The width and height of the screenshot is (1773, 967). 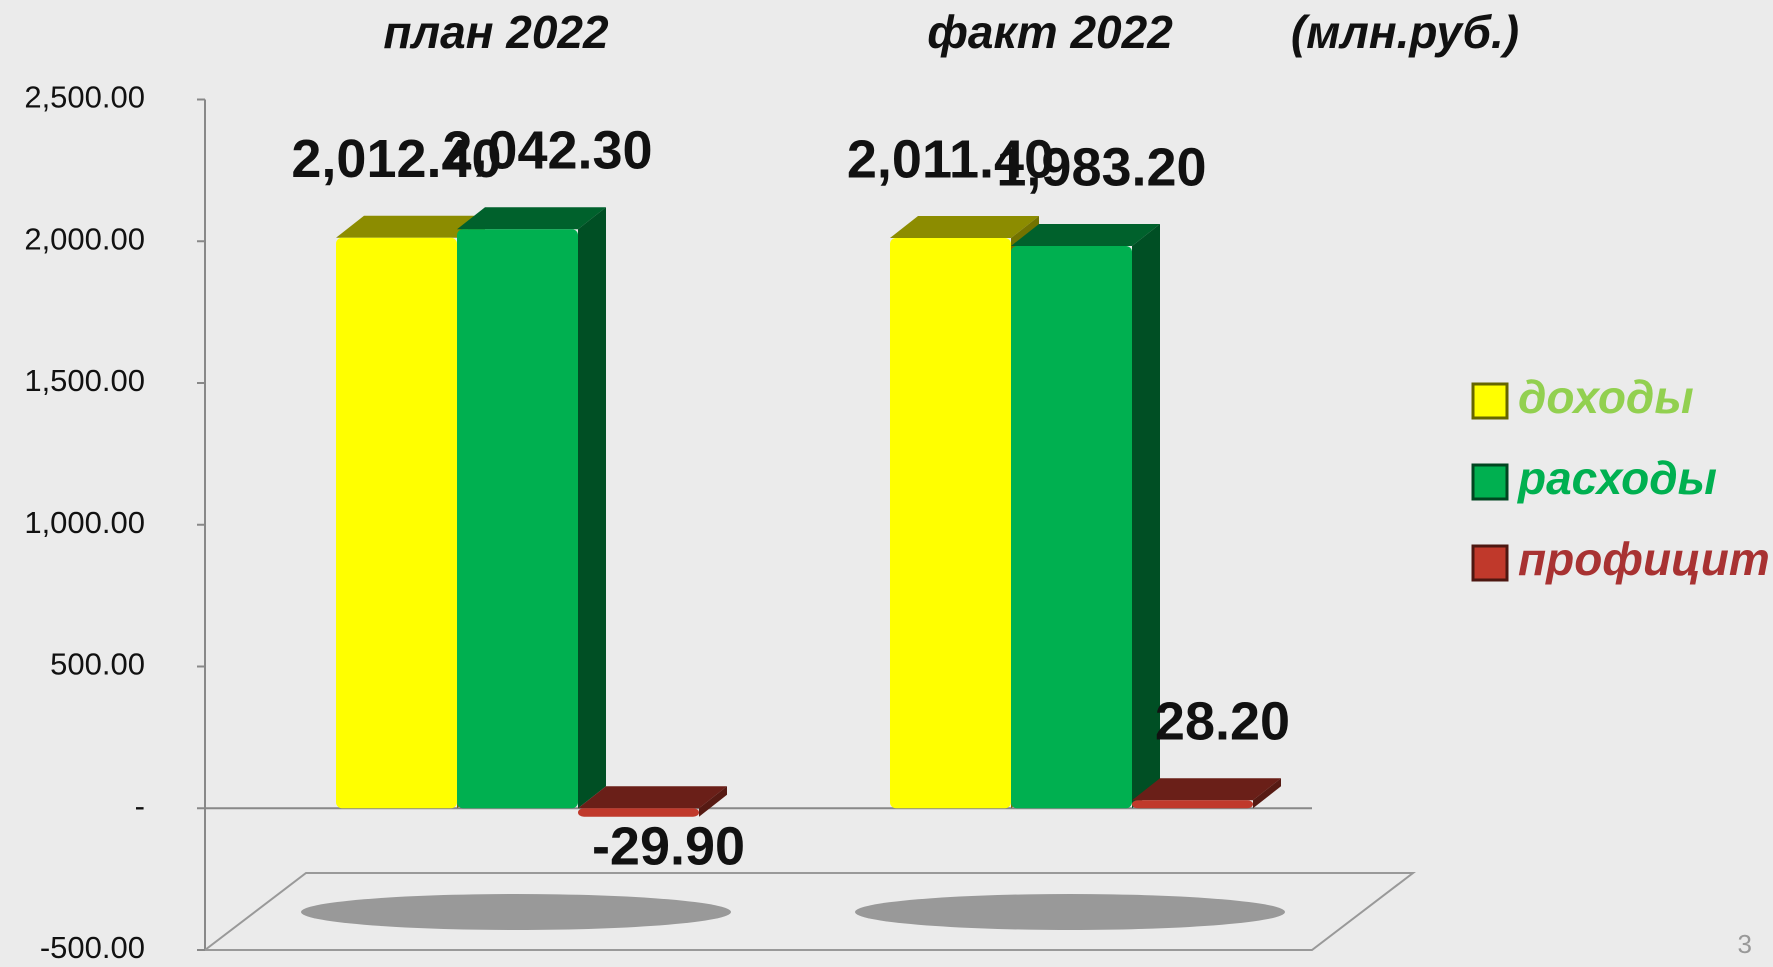 What do you see at coordinates (1606, 397) in the screenshot?
I see `legend-label: доходы` at bounding box center [1606, 397].